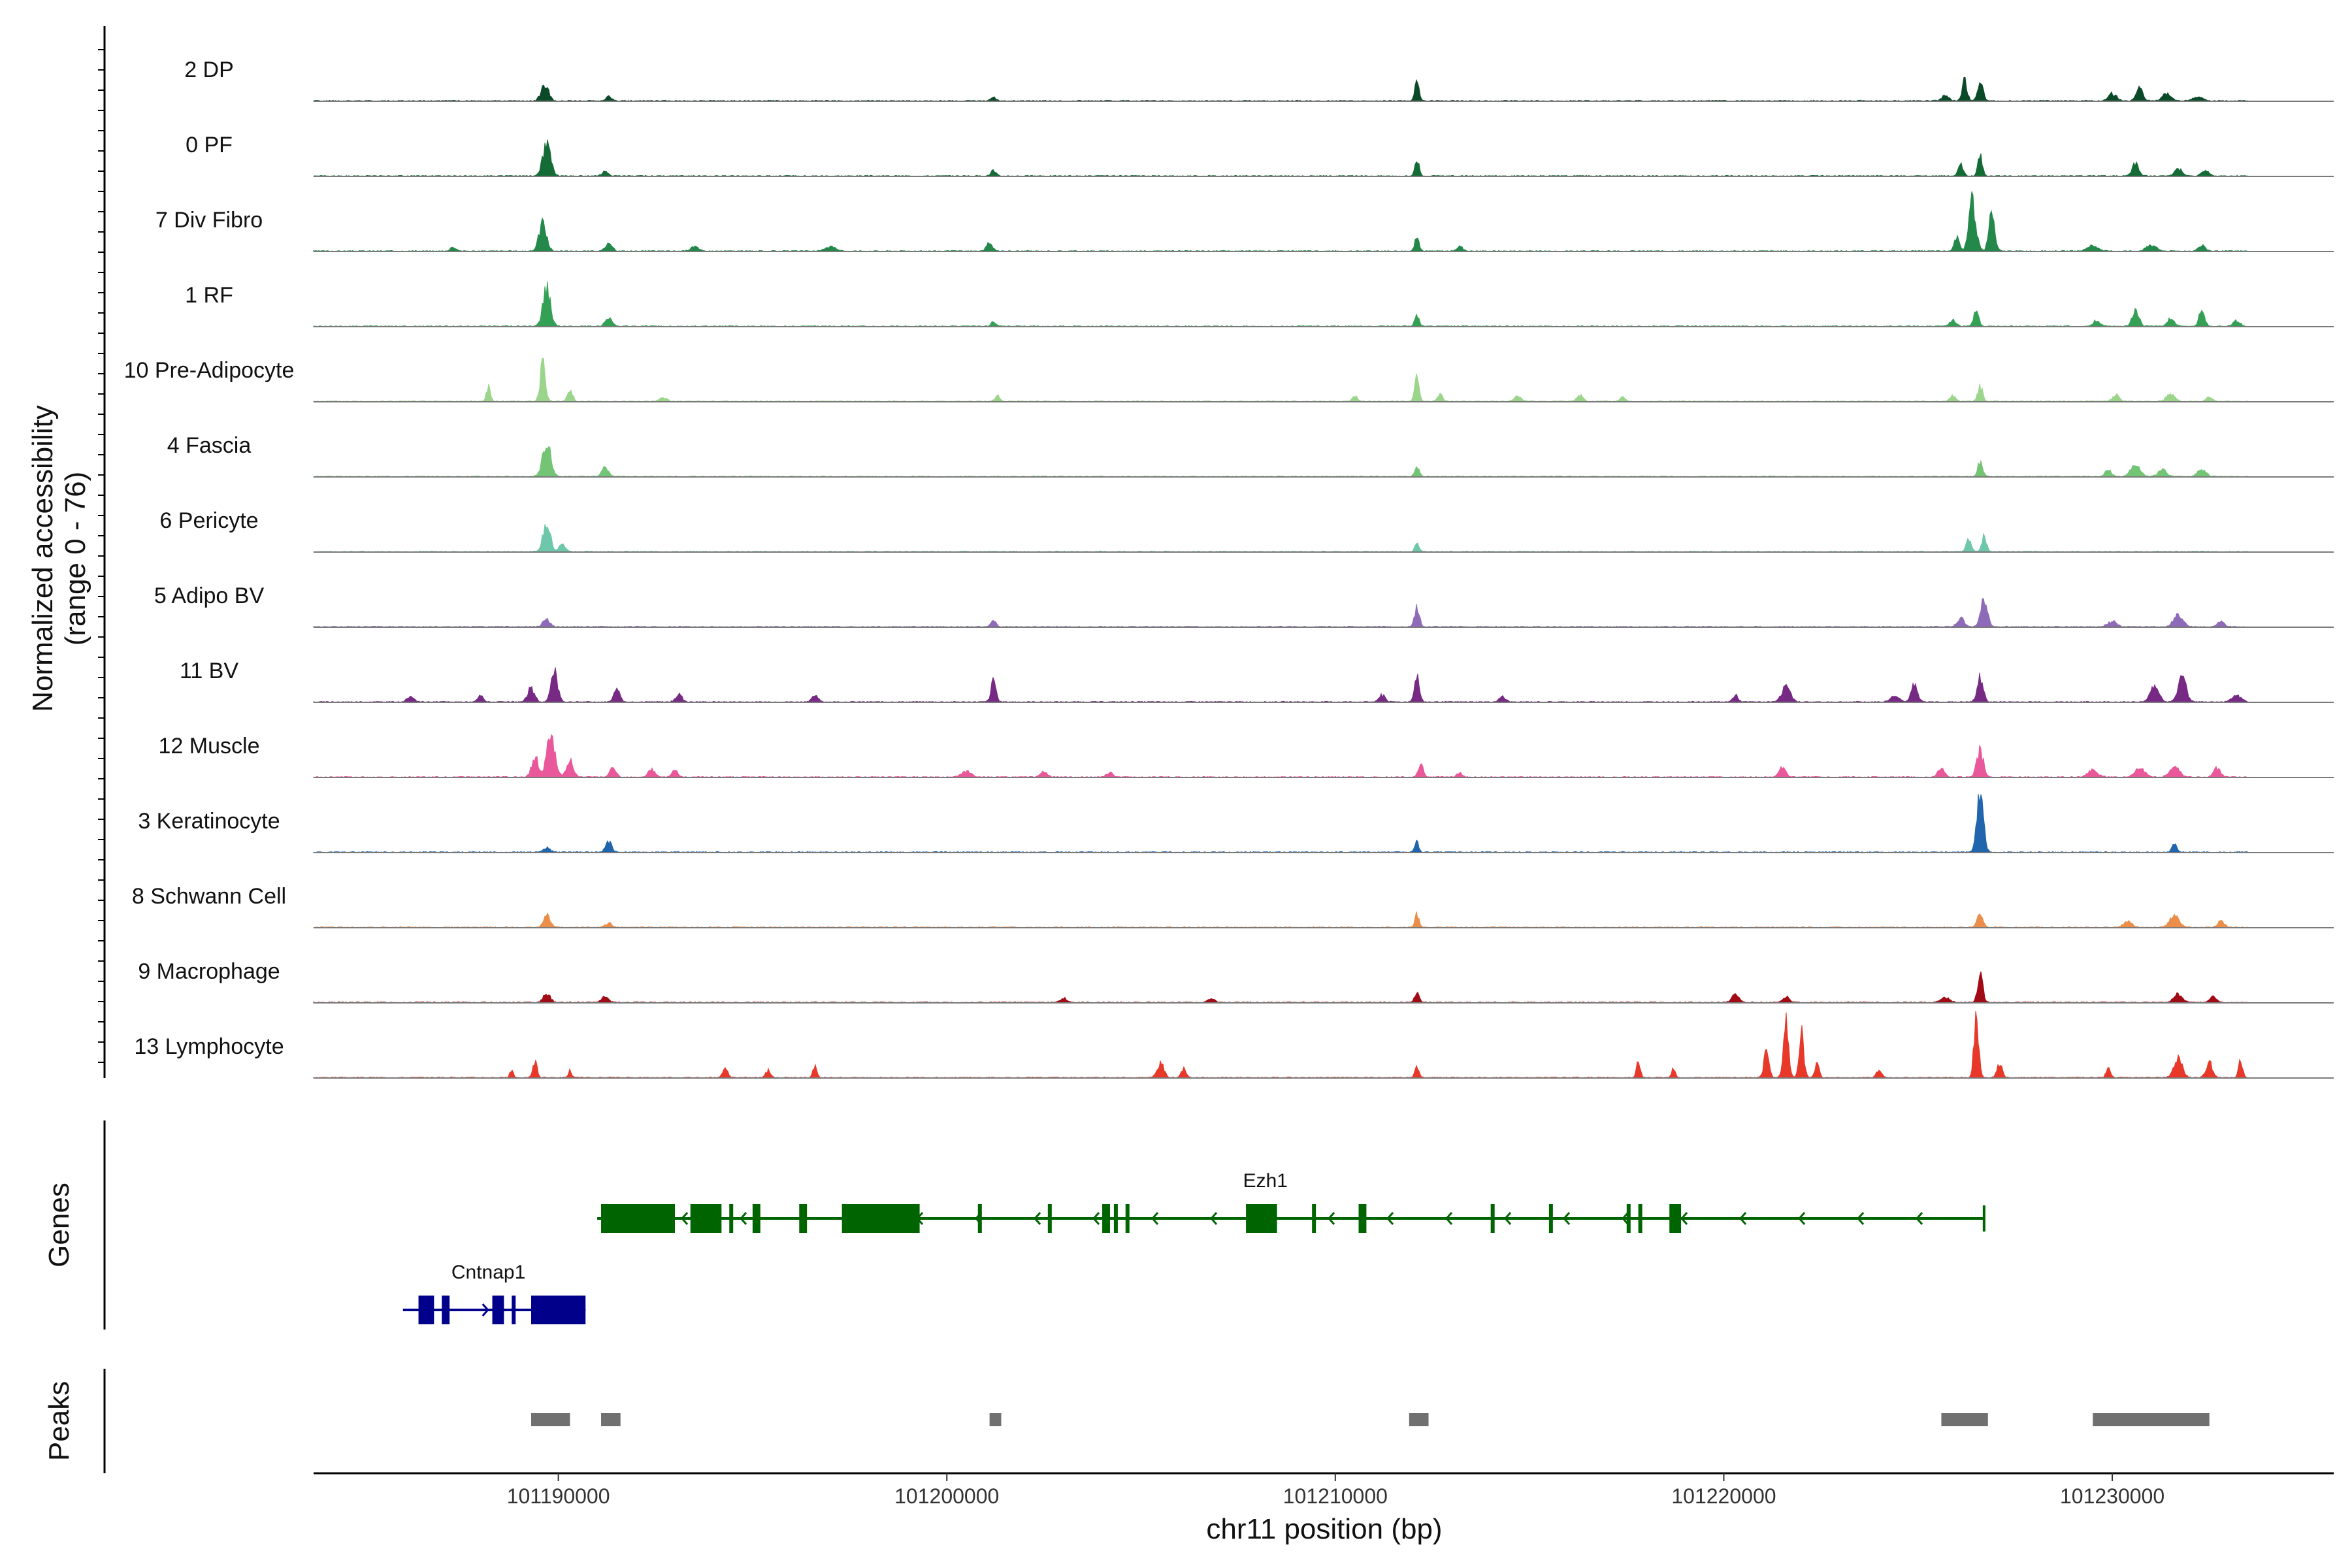 The width and height of the screenshot is (2352, 1568). I want to click on track-11: 3 Keratinocyte, so click(1236, 823).